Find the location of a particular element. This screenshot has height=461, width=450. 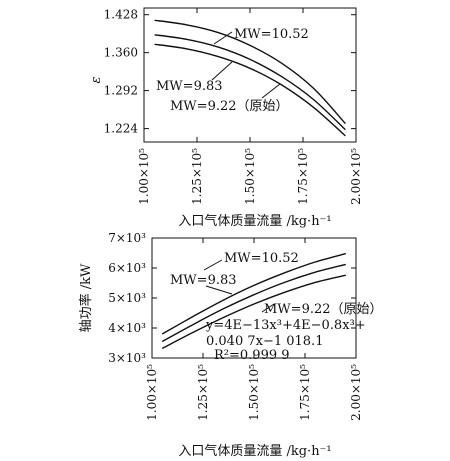

y-tick-label: 1.428 is located at coordinates (121, 15).